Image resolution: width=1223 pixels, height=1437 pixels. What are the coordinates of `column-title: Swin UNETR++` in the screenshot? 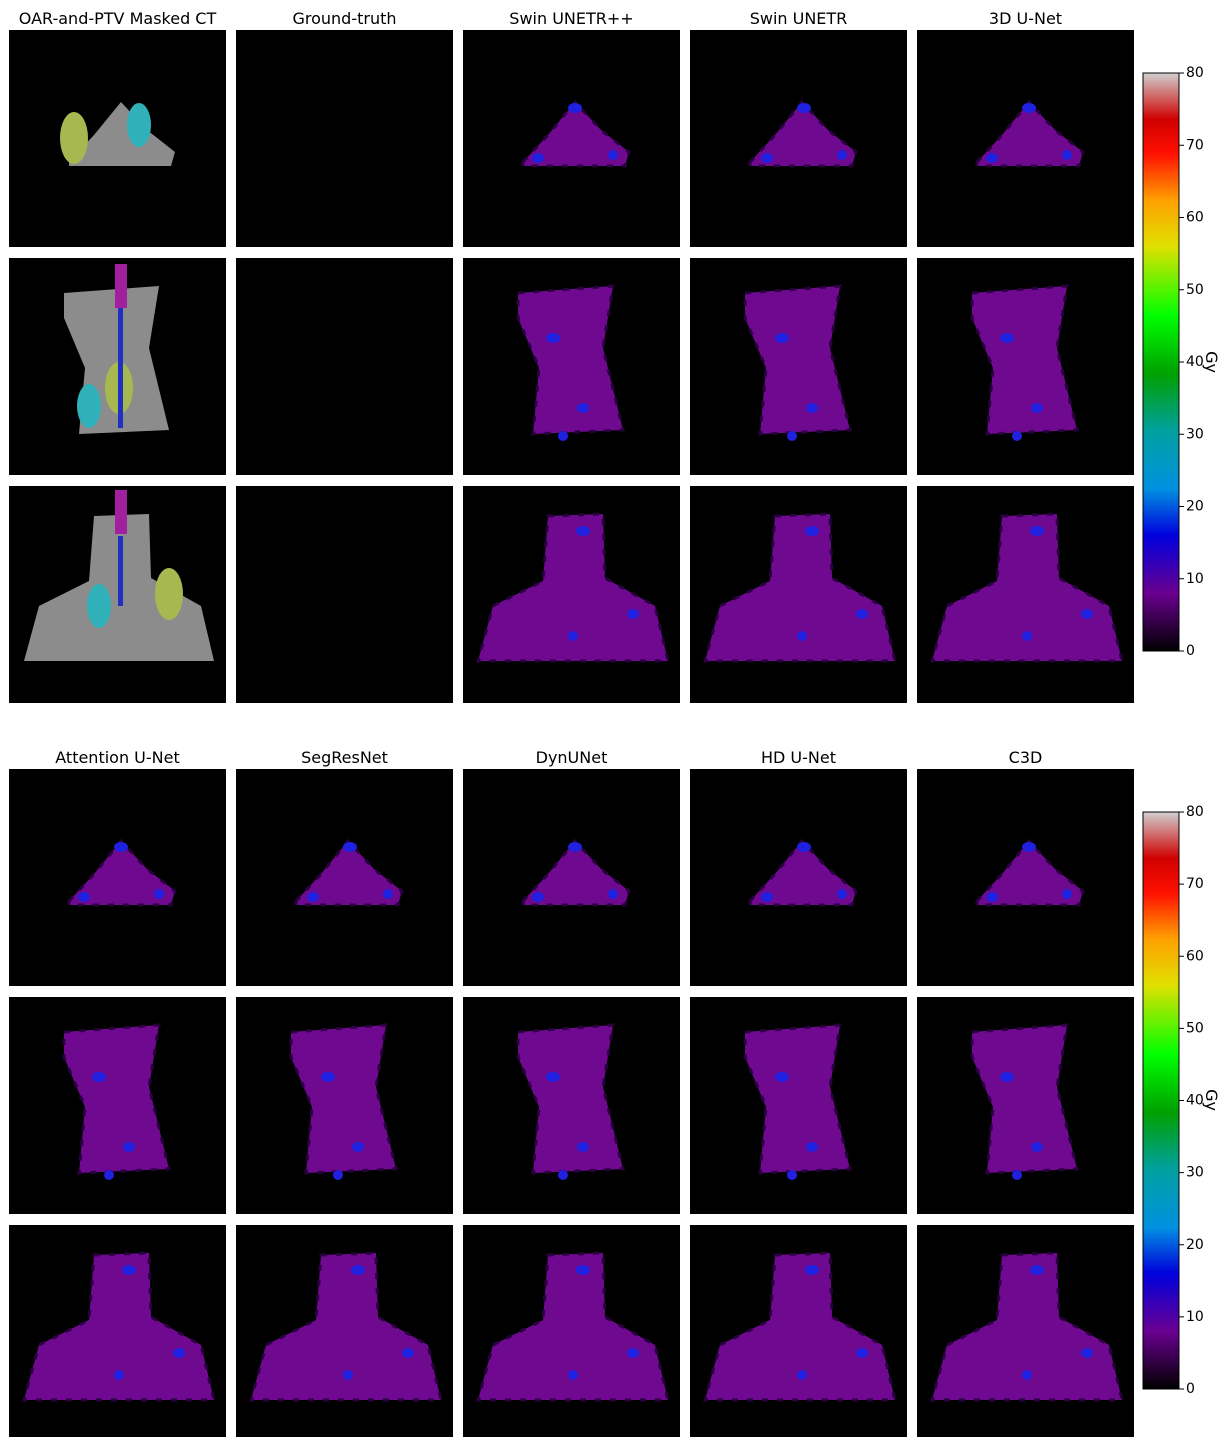 It's located at (571, 18).